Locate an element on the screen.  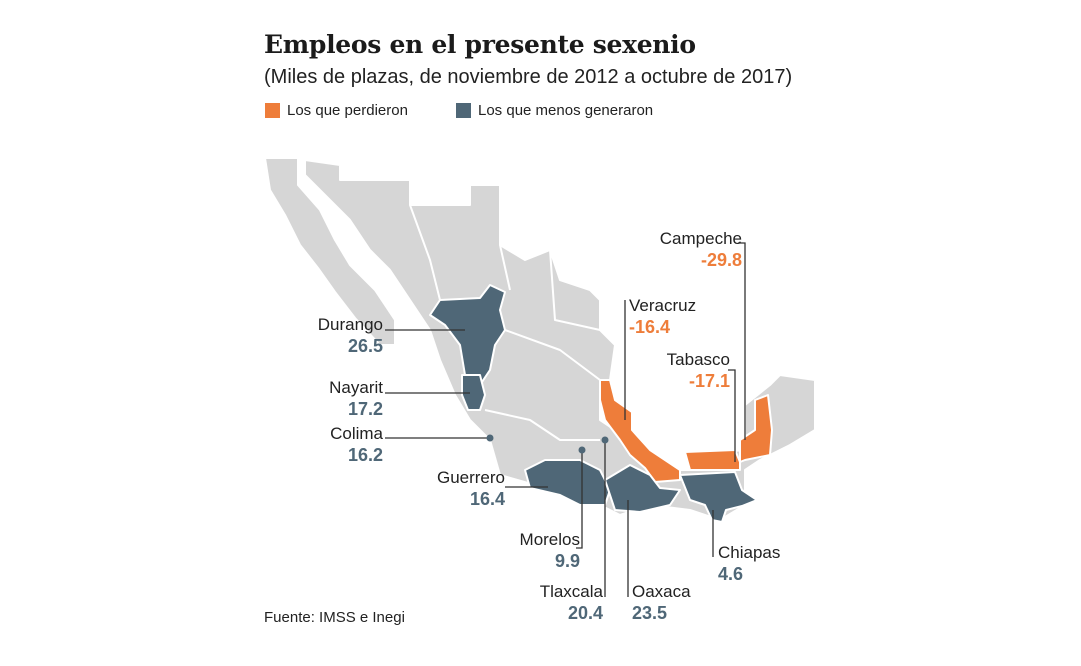
leader-campeche is located at coordinates (742, 341).